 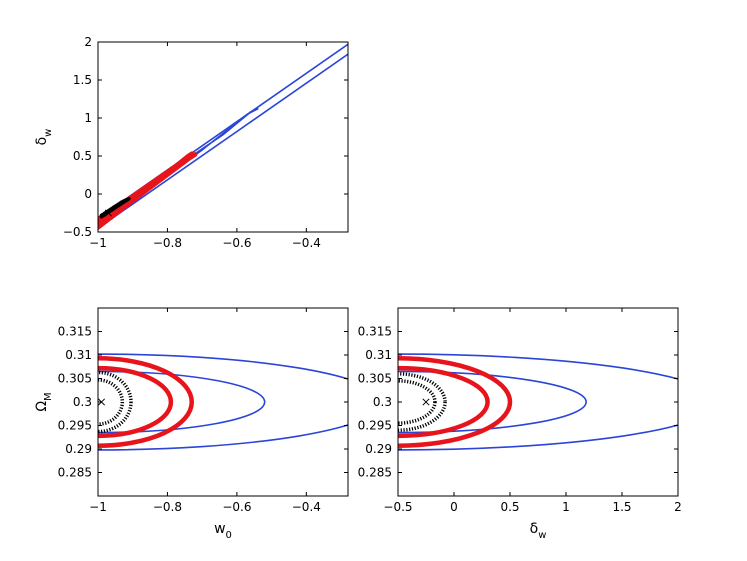 What do you see at coordinates (678, 507) in the screenshot?
I see `x-tick-label: 2` at bounding box center [678, 507].